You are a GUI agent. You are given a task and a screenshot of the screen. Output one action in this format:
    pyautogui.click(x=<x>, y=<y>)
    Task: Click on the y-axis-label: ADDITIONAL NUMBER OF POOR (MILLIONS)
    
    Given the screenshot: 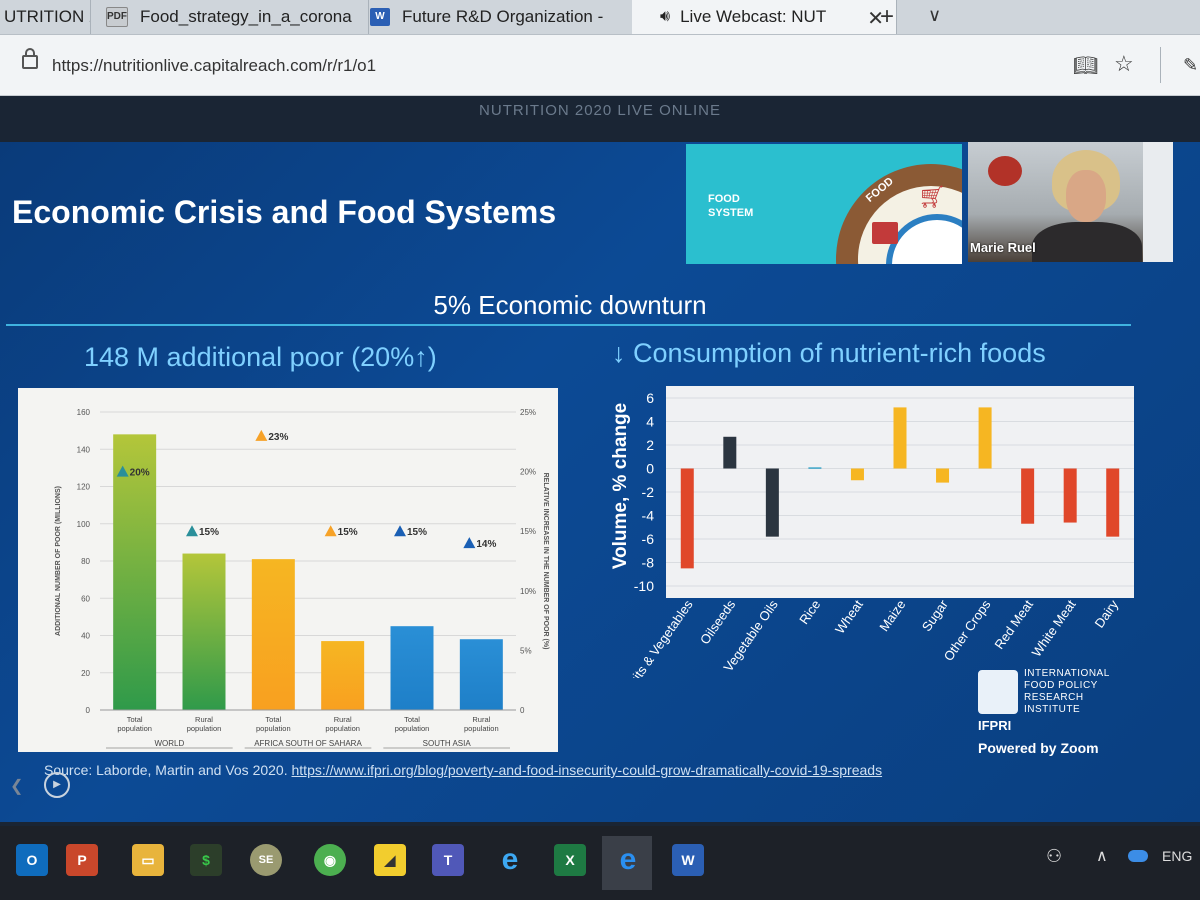 What is the action you would take?
    pyautogui.click(x=58, y=561)
    